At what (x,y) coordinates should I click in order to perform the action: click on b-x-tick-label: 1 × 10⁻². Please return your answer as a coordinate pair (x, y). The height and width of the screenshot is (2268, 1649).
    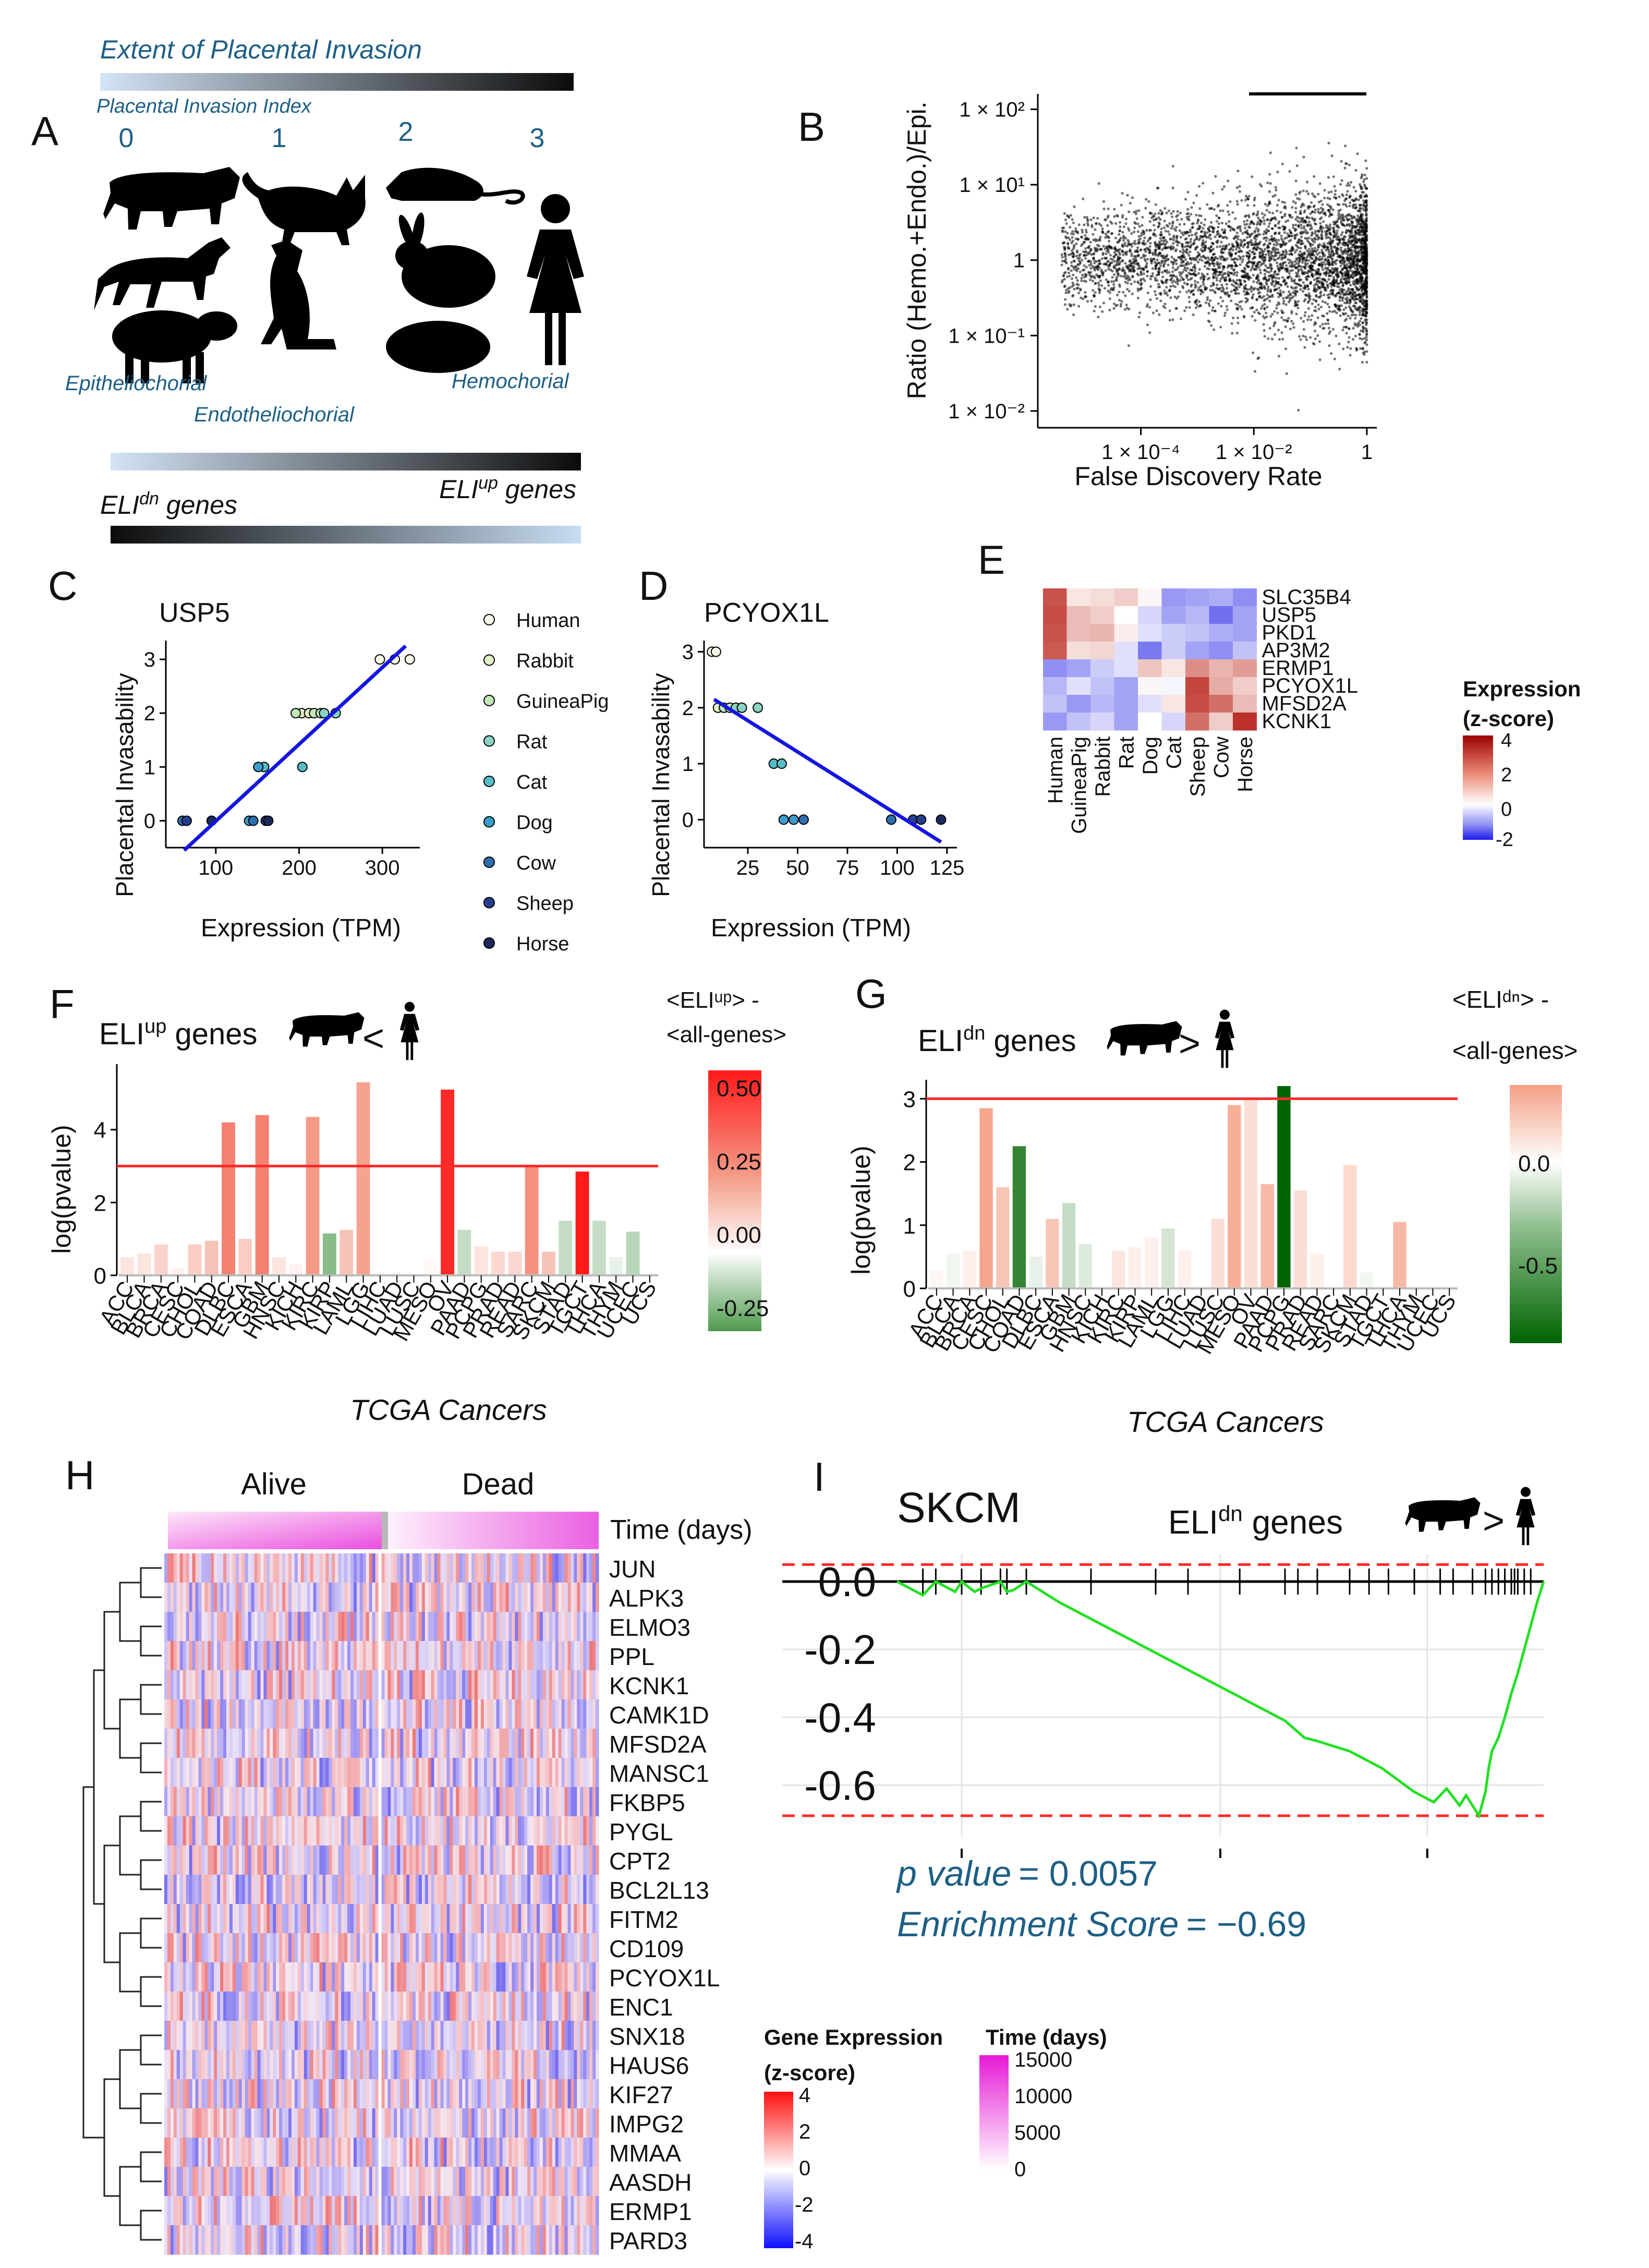
    Looking at the image, I should click on (1254, 452).